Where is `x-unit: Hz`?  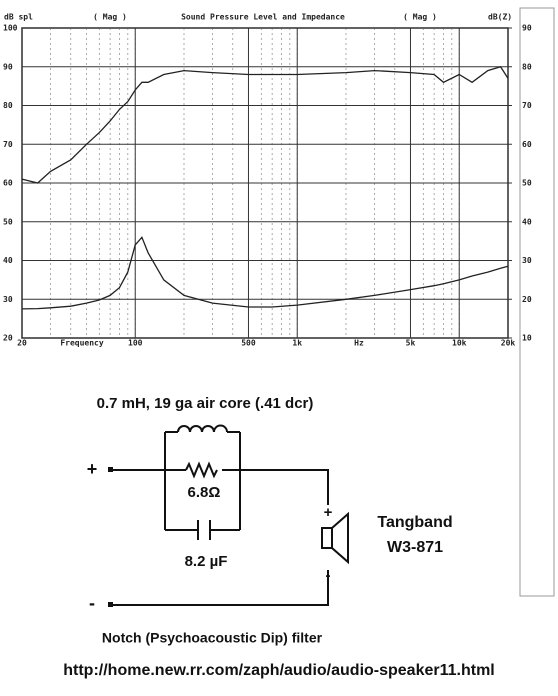
x-unit: Hz is located at coordinates (359, 343).